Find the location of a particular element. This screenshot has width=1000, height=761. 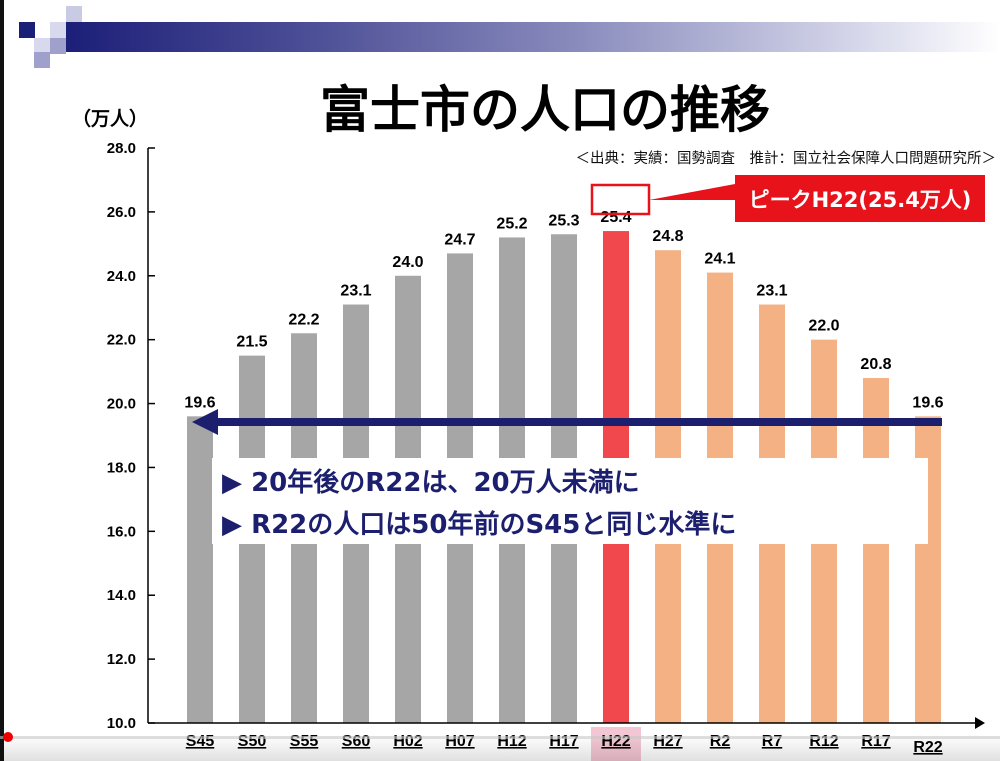

y-tick-label: 16.0 is located at coordinates (121, 531).